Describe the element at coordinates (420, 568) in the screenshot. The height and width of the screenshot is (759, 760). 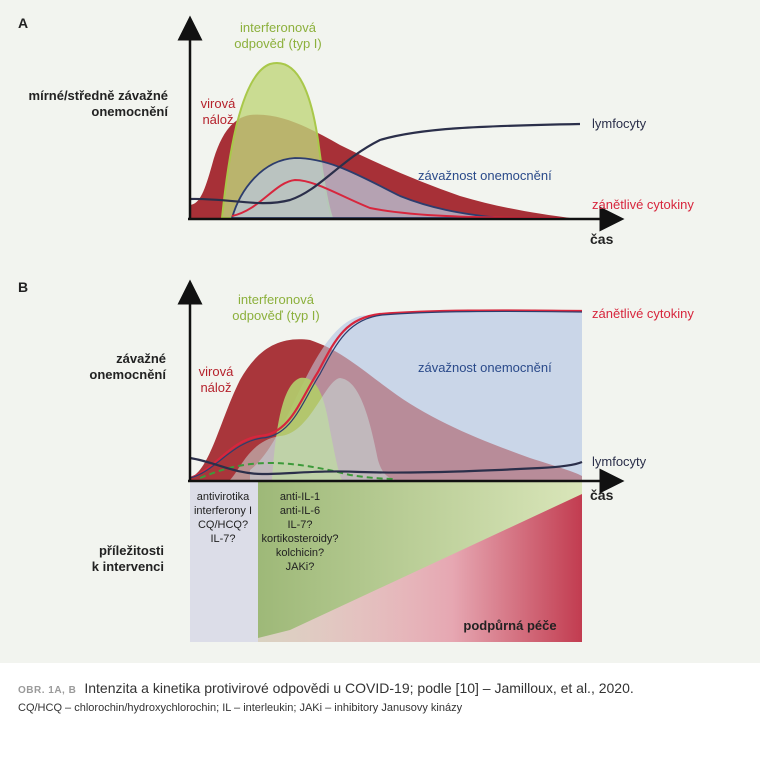
I see `panel-b-supportive-care-zone` at that location.